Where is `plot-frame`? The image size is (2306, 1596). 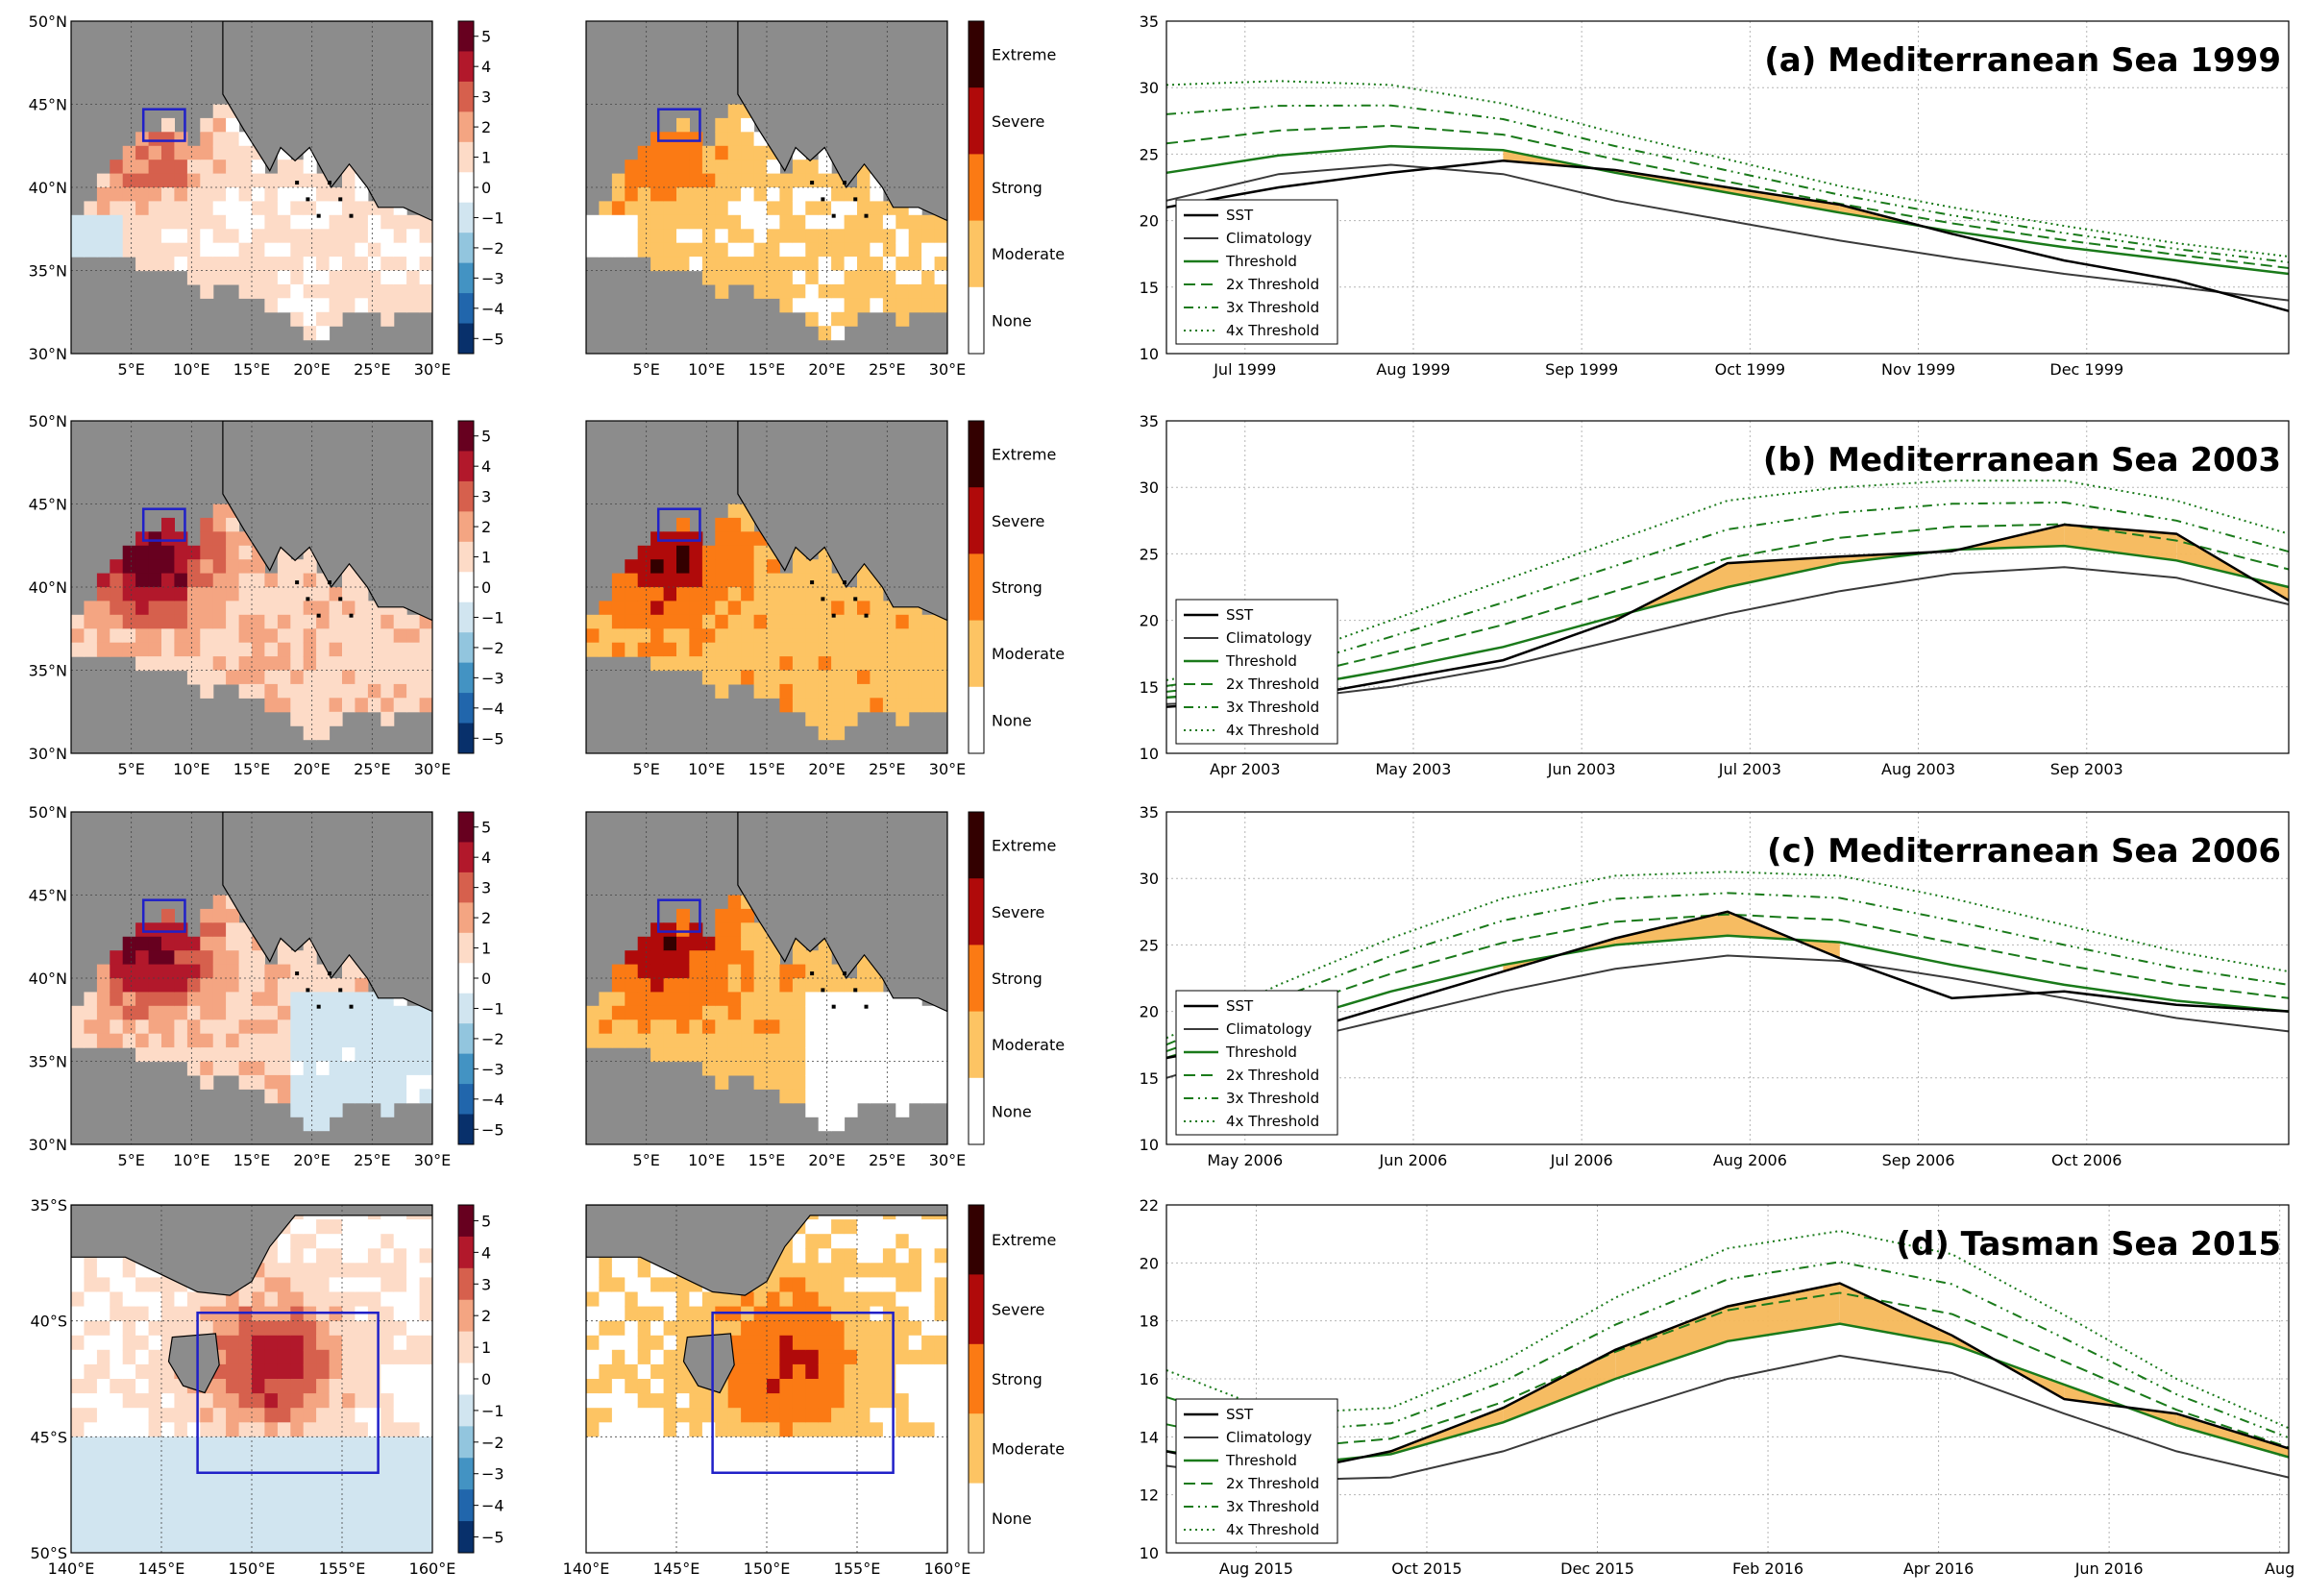
plot-frame is located at coordinates (1728, 187).